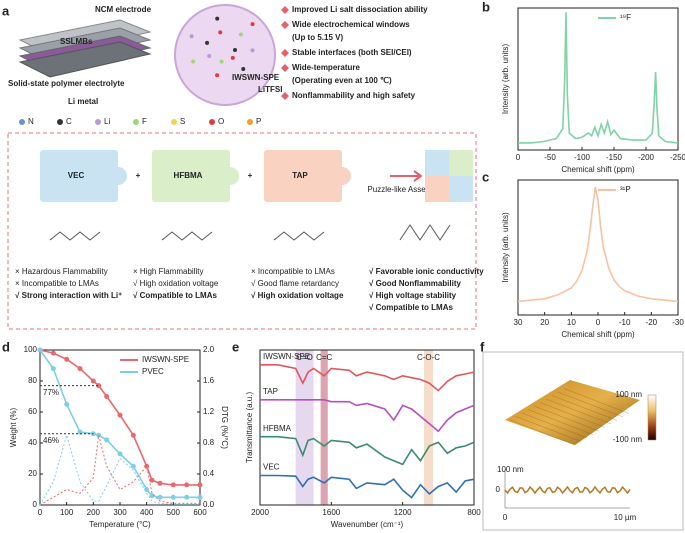  What do you see at coordinates (209, 504) in the screenshot?
I see `y2-tick-label: 0.0` at bounding box center [209, 504].